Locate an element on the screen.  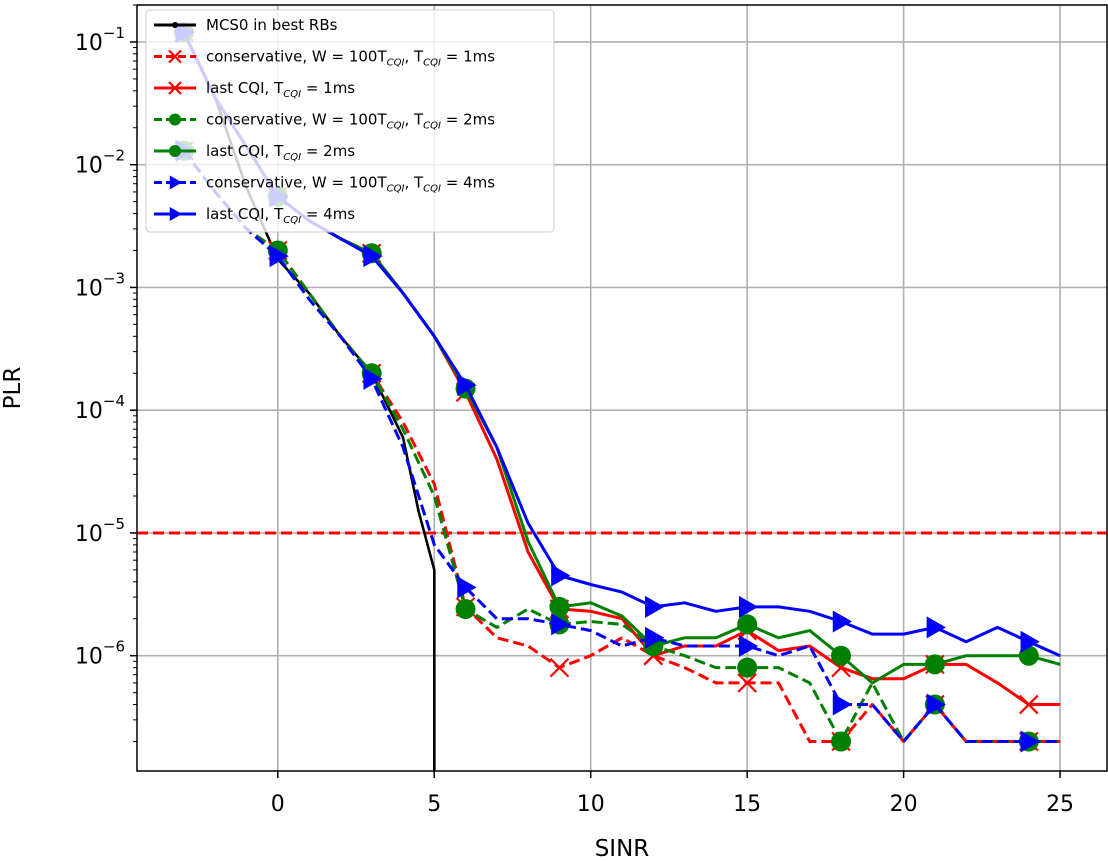
legend-label: conservative, W = 100TCQI, TCQI = 2ms is located at coordinates (350, 121).